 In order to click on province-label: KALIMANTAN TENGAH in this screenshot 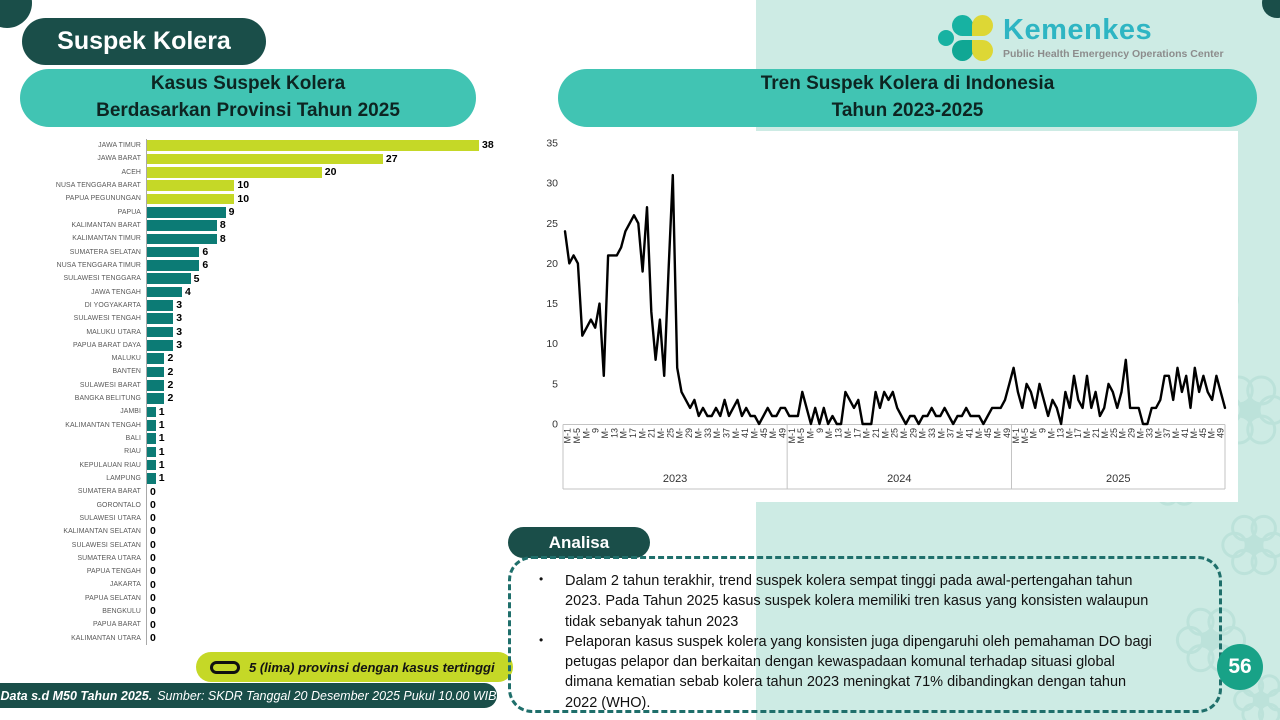, I will do `click(103, 425)`.